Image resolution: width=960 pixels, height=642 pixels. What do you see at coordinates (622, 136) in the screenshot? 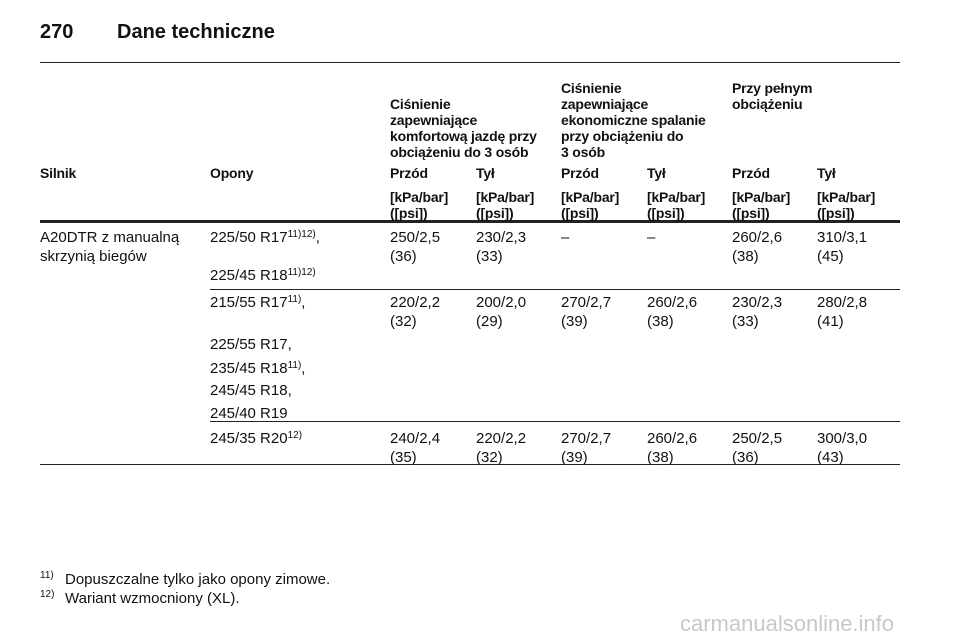
I see `group-header: przy obciążeniu do` at bounding box center [622, 136].